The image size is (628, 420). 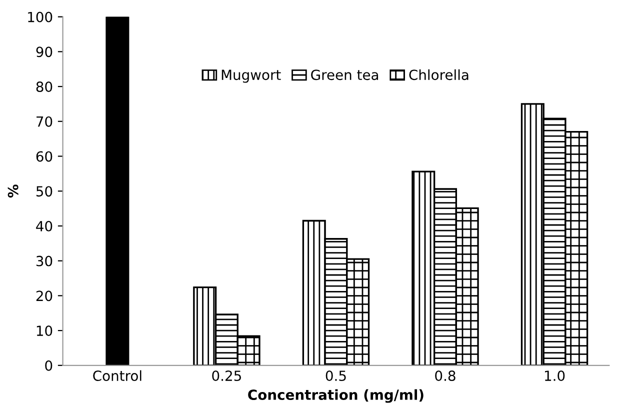 I want to click on y-tick-label: 0, so click(x=48, y=365).